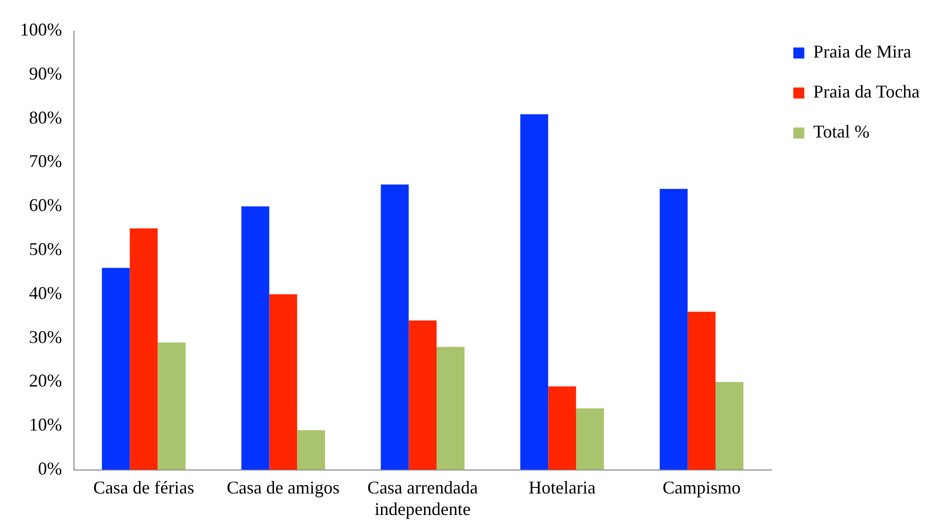 This screenshot has height=529, width=942. What do you see at coordinates (841, 132) in the screenshot?
I see `legend-label: Total %` at bounding box center [841, 132].